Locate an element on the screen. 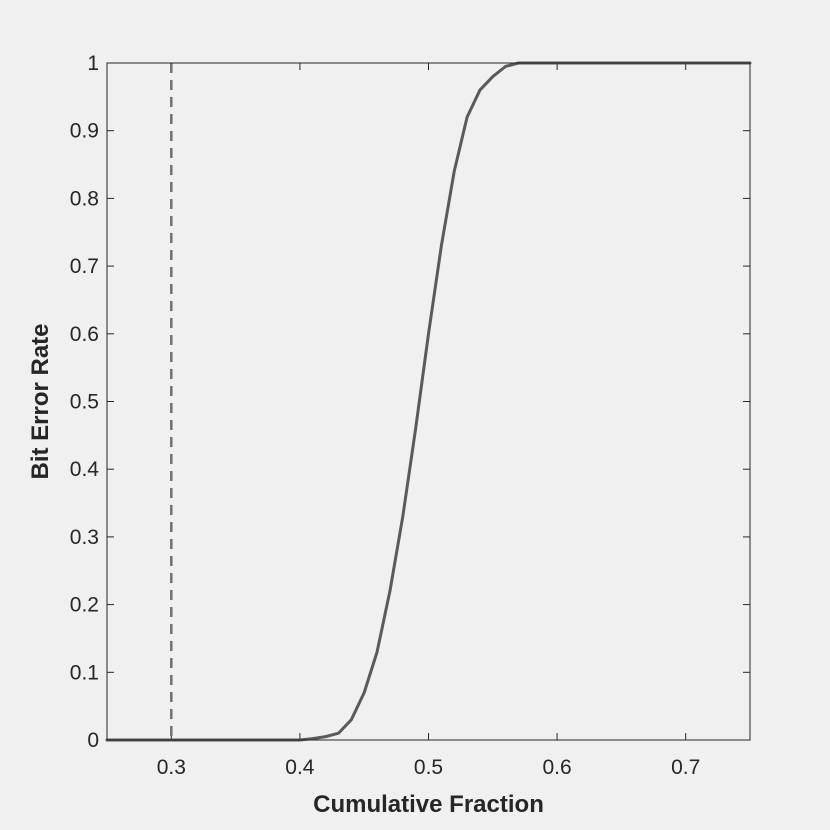 Image resolution: width=830 pixels, height=830 pixels. y-tick-label: 0.8 is located at coordinates (84, 198).